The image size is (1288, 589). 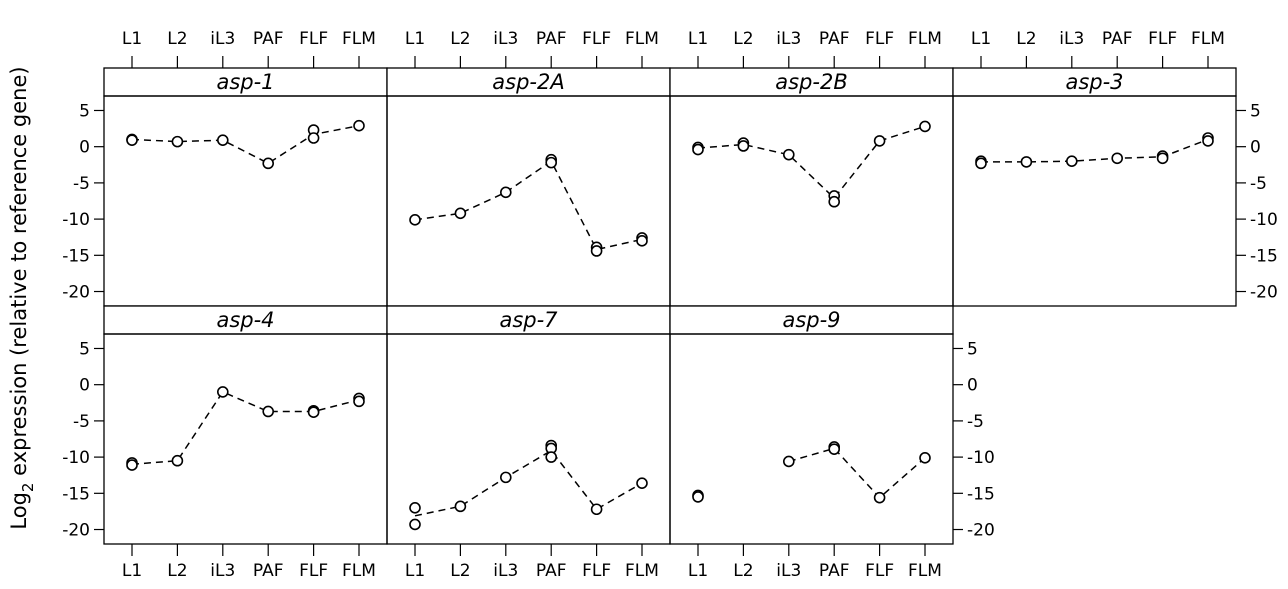 What do you see at coordinates (811, 82) in the screenshot?
I see `panel-title: asp-2B` at bounding box center [811, 82].